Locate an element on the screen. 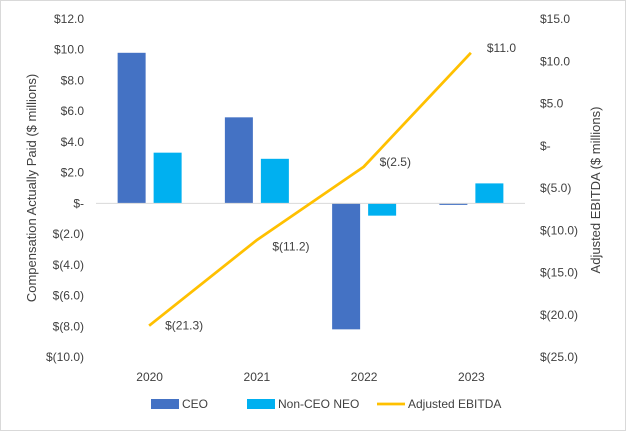  right-axis-tick-label: $(25.0) is located at coordinates (559, 357).